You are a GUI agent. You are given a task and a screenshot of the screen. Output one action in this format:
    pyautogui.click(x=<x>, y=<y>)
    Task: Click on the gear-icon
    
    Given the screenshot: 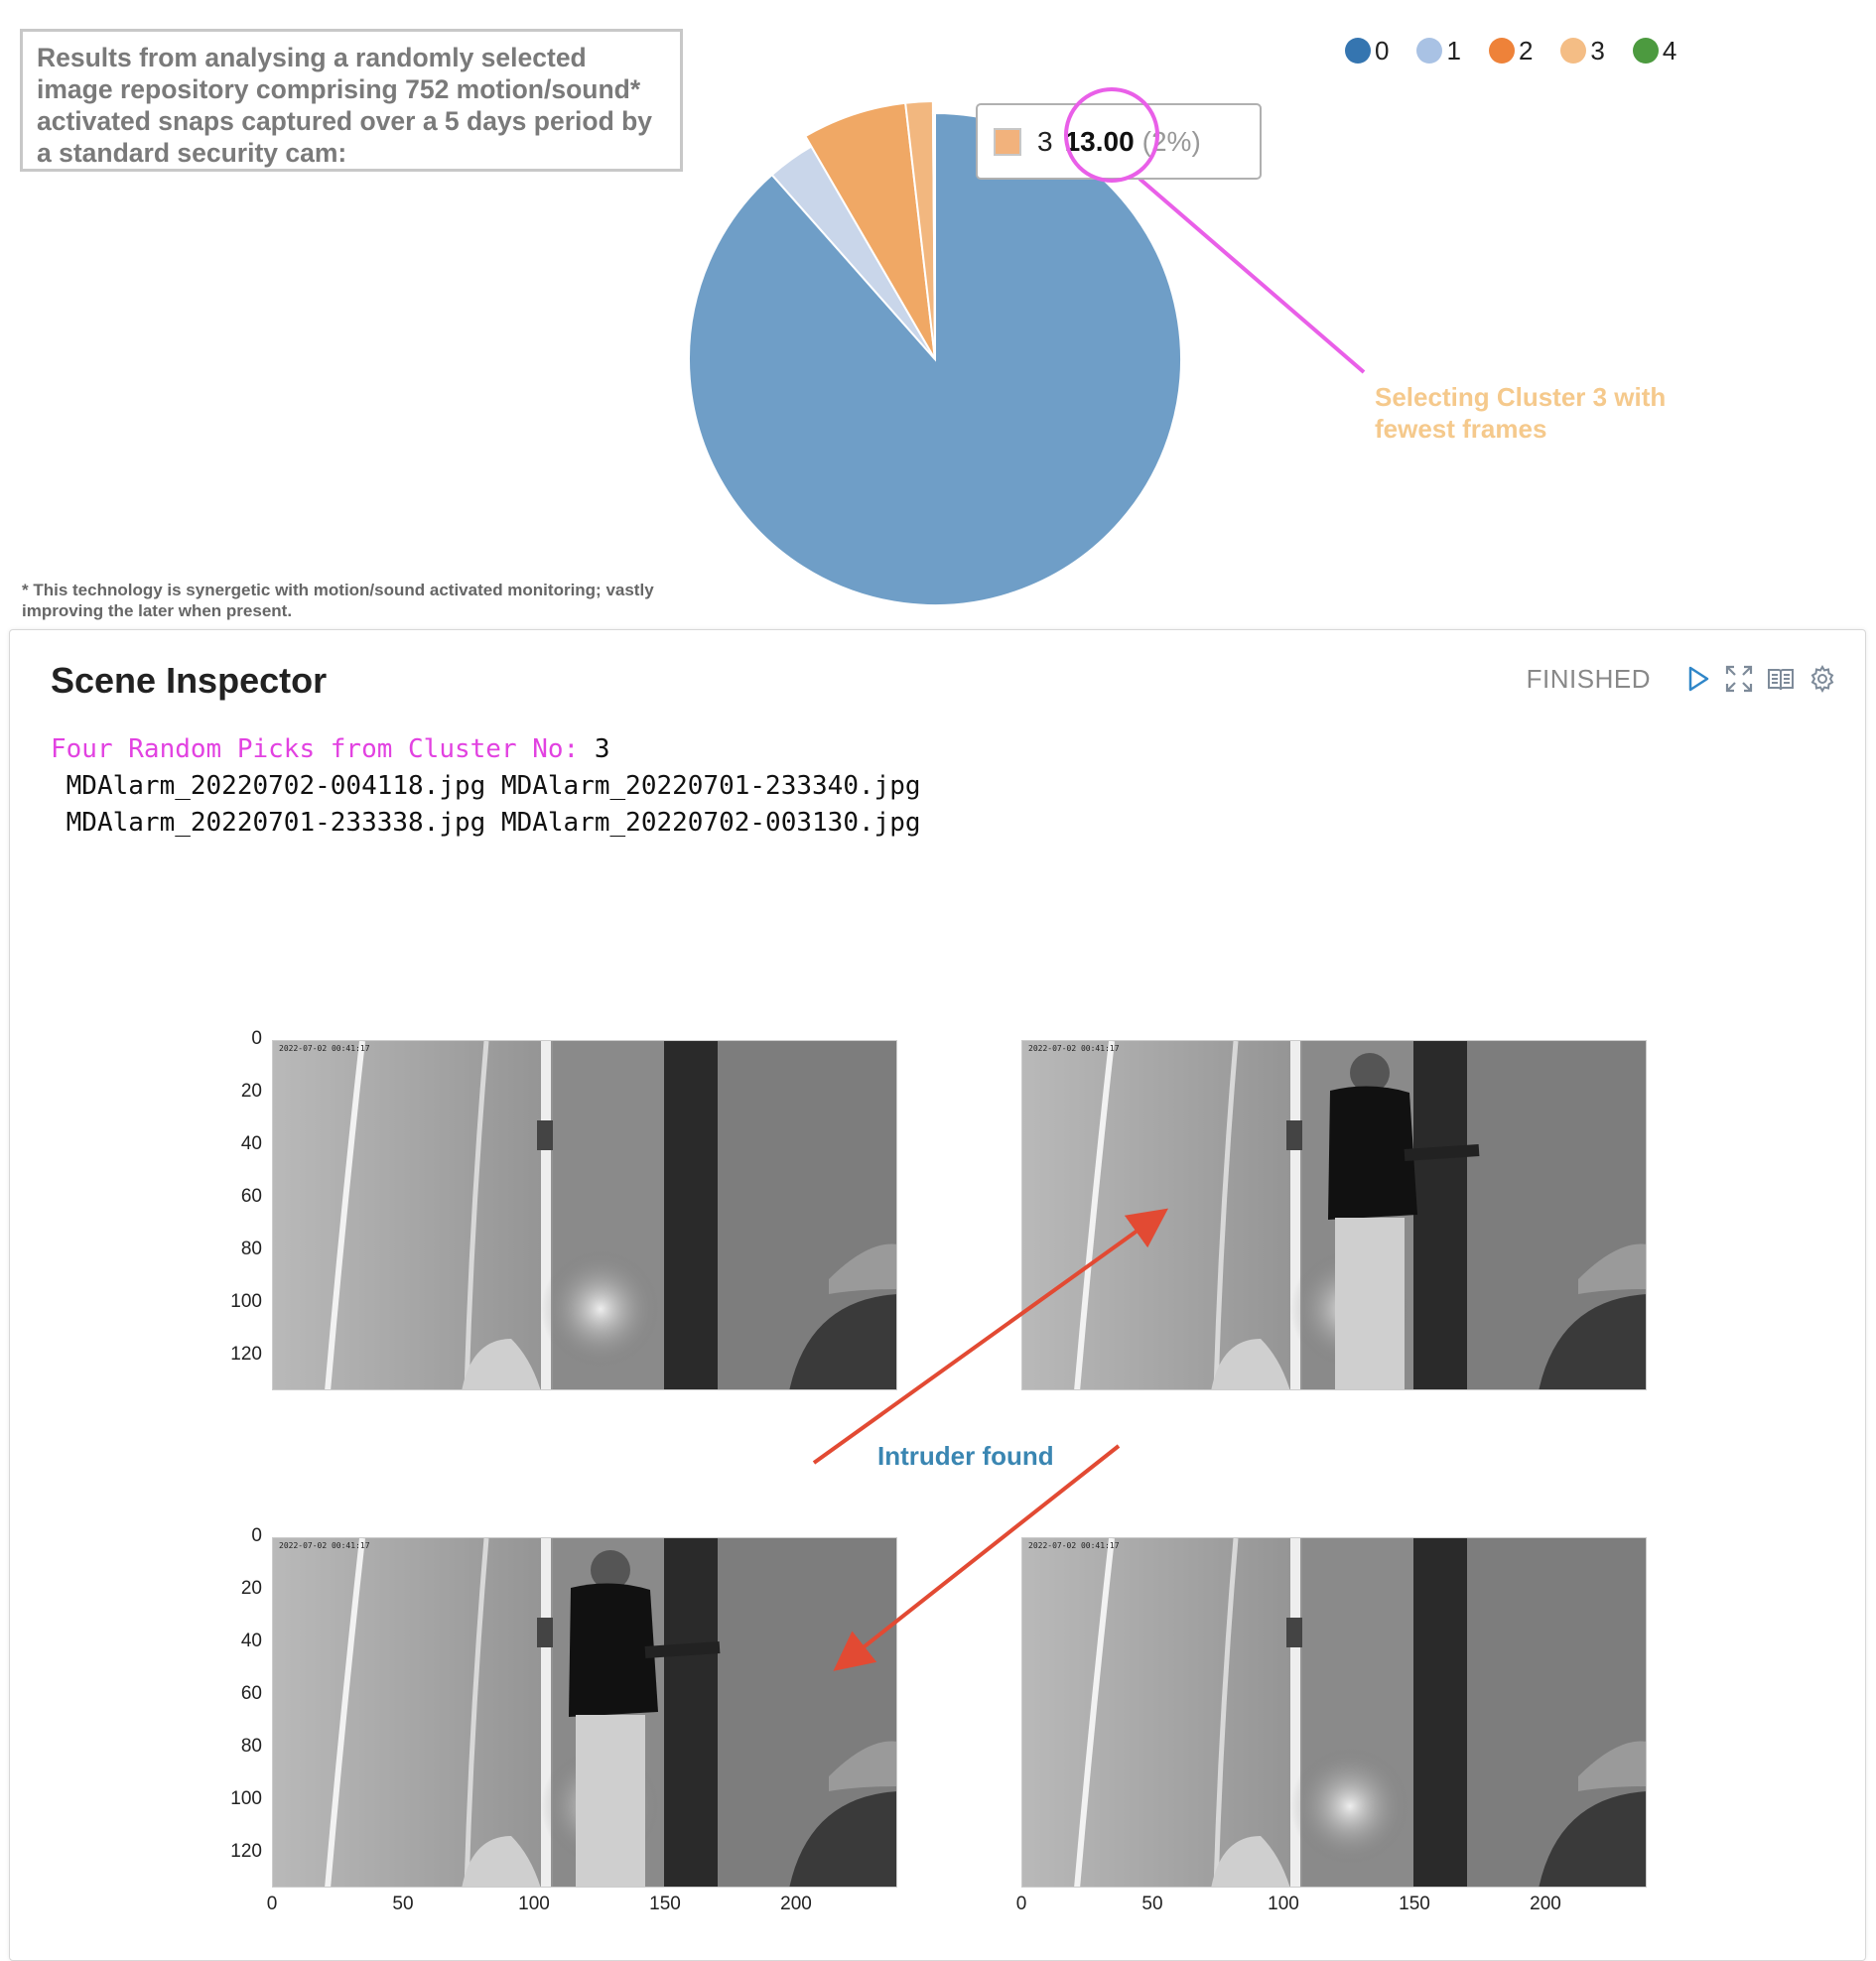 What is the action you would take?
    pyautogui.click(x=1822, y=679)
    